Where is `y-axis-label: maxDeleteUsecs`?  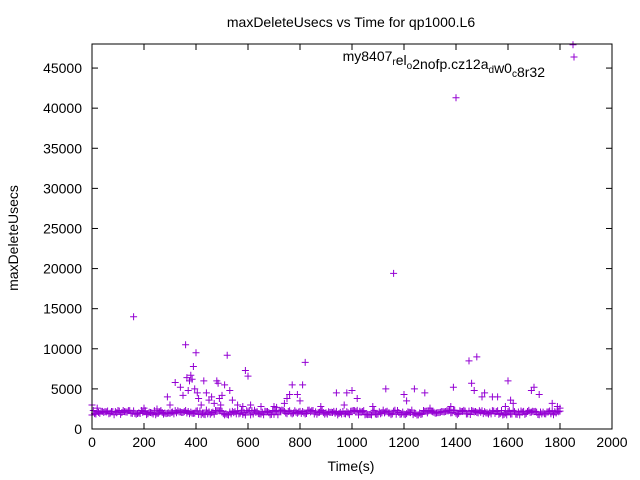
y-axis-label: maxDeleteUsecs is located at coordinates (13, 238).